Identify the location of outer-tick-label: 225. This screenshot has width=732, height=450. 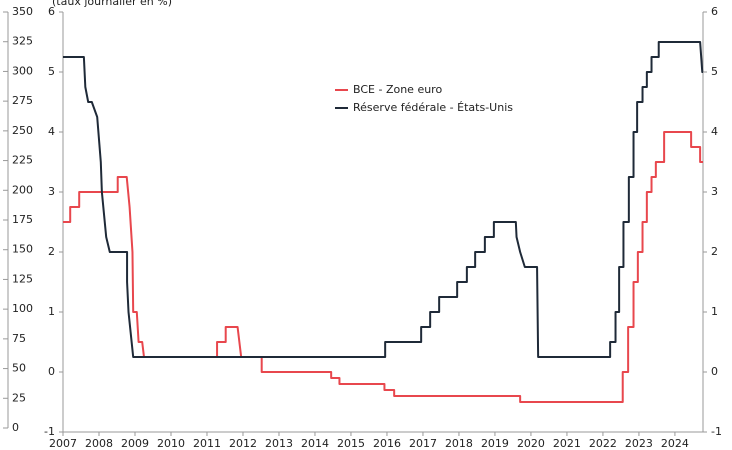
(22, 160).